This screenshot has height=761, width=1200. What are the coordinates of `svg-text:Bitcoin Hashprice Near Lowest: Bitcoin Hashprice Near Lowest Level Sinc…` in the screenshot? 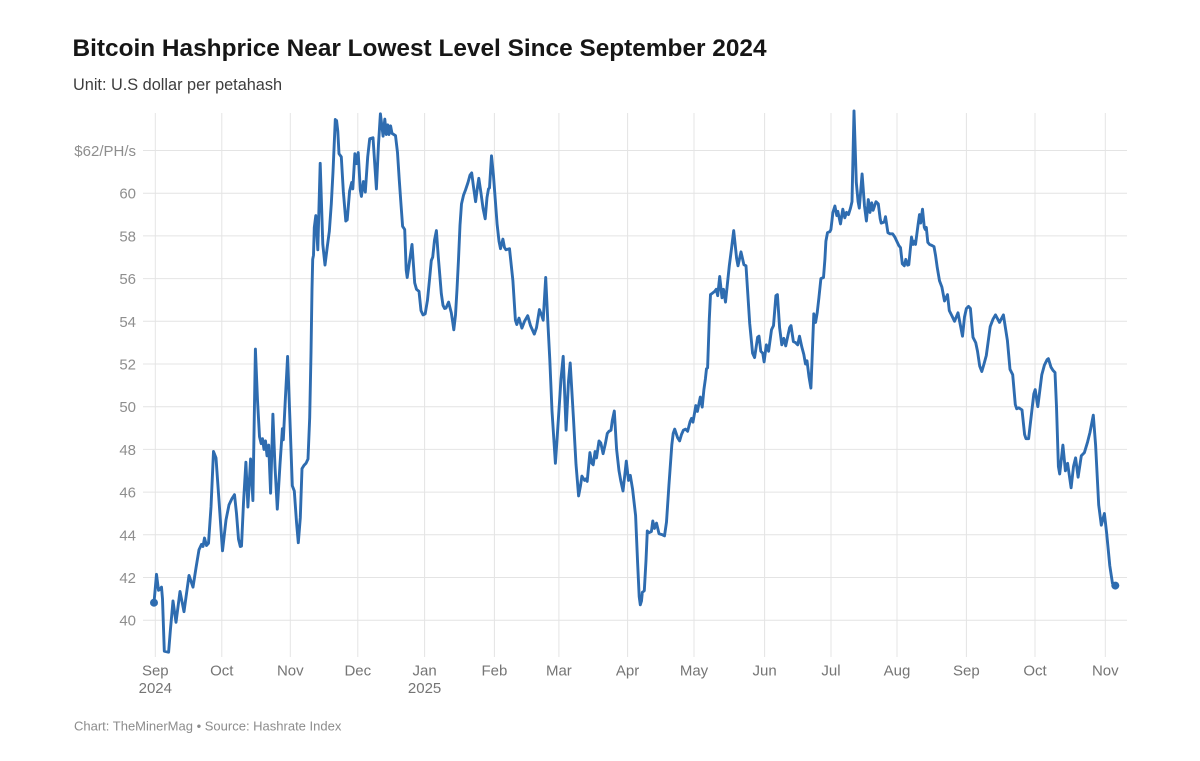 It's located at (420, 48).